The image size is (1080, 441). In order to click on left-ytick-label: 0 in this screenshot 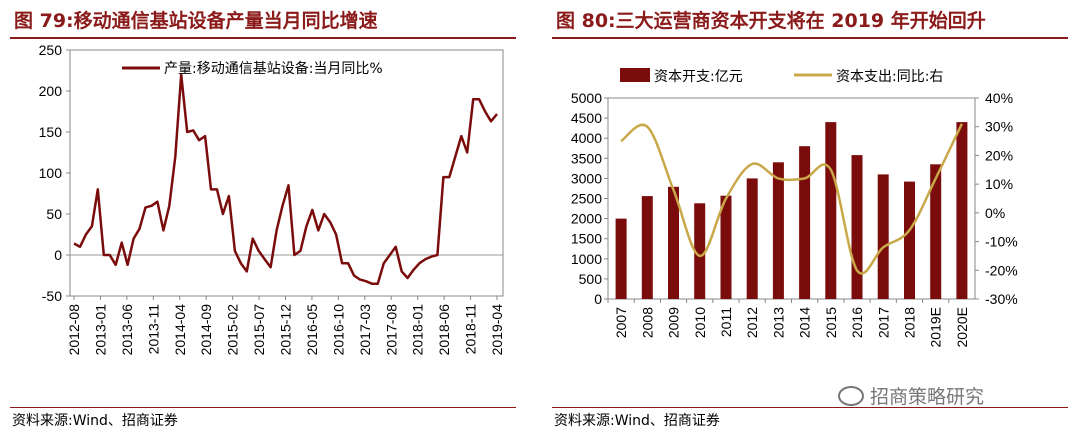, I will do `click(58, 255)`.